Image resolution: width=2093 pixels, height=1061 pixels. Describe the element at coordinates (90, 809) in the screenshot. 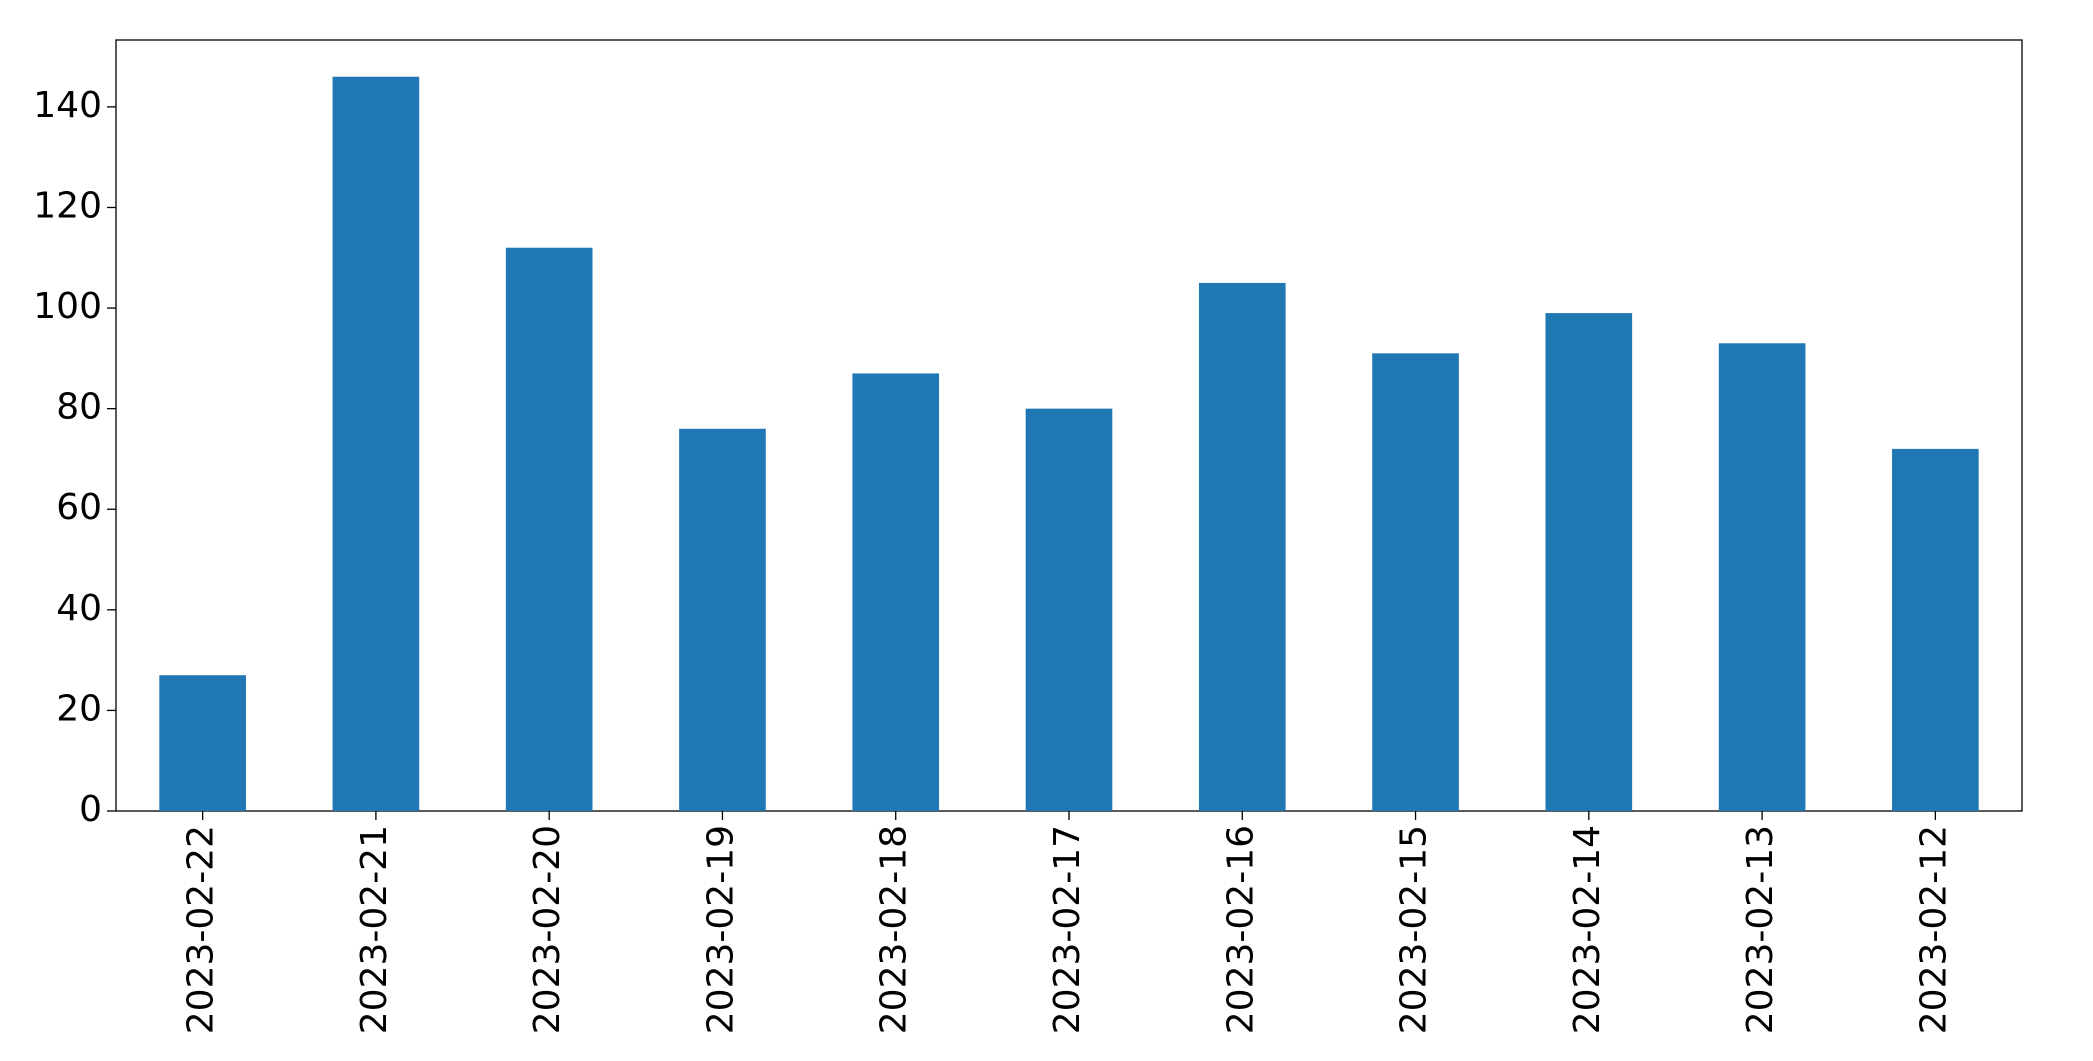

I see `y-tick-label: 0` at that location.